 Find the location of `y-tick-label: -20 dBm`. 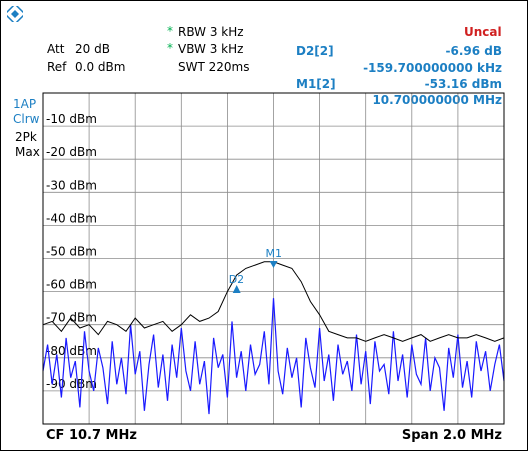

y-tick-label: -20 dBm is located at coordinates (71, 152).